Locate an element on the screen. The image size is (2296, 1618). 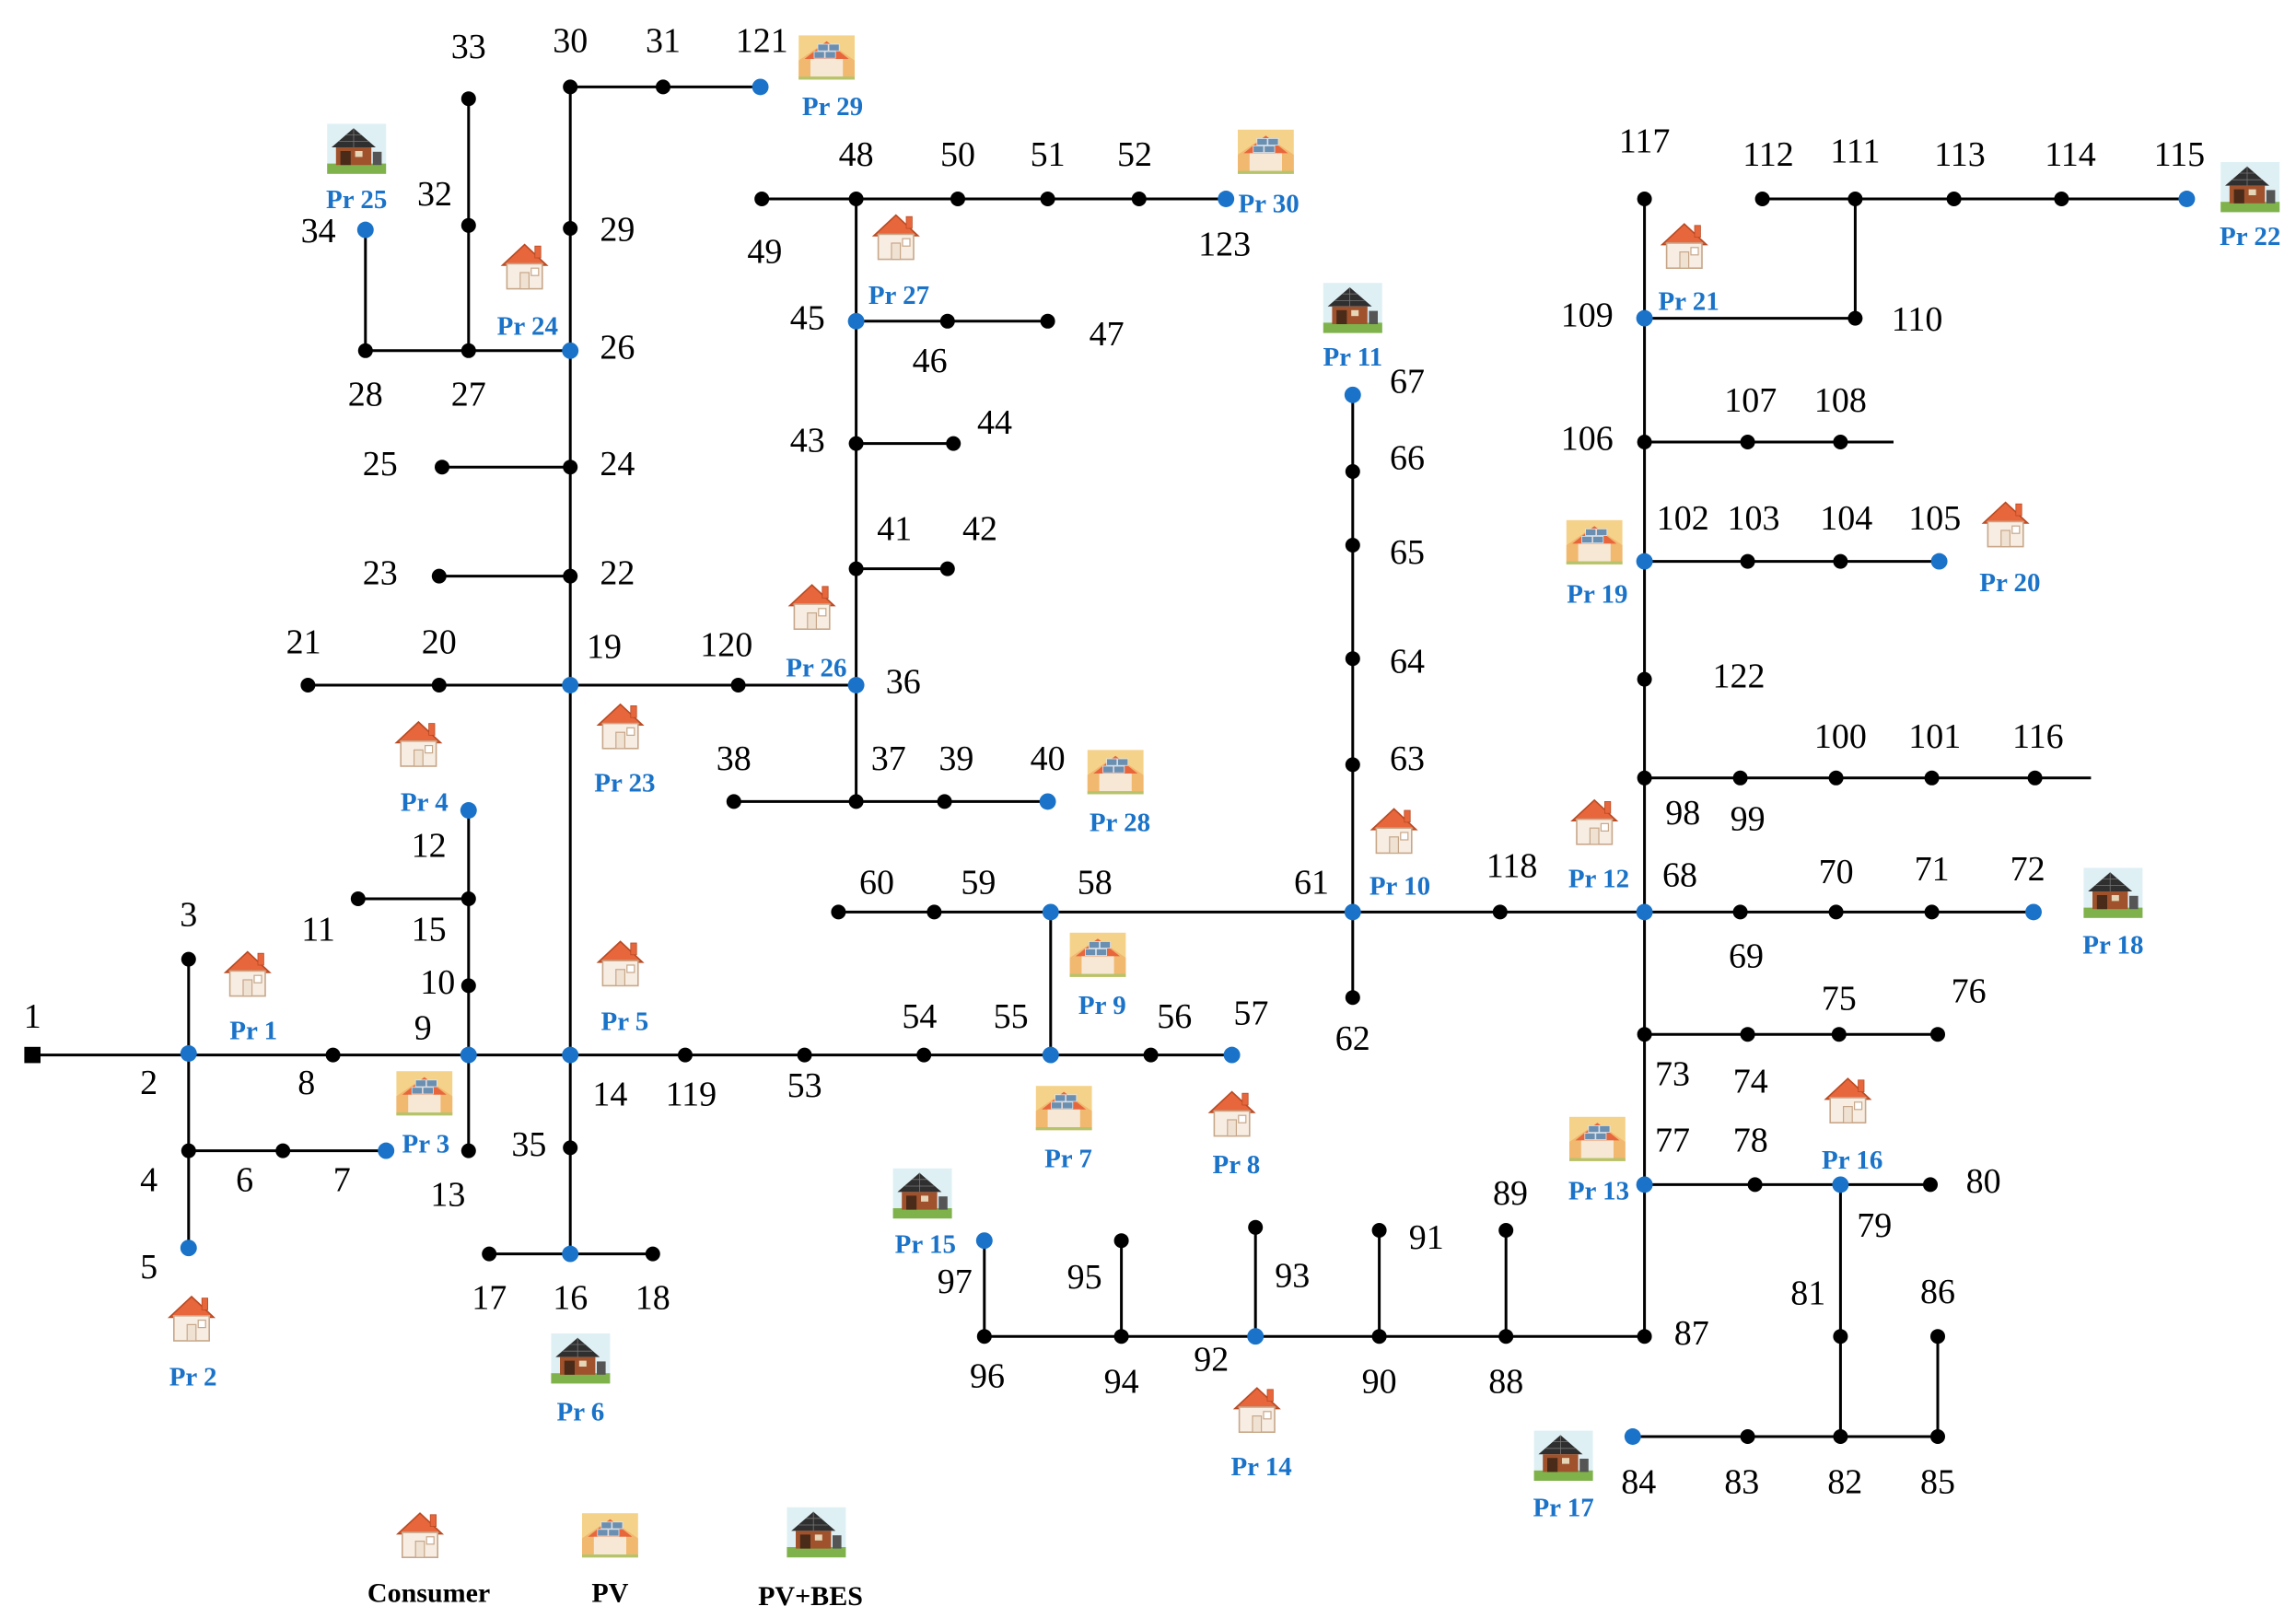
prosumer-label: Pr 1 is located at coordinates (253, 1030).